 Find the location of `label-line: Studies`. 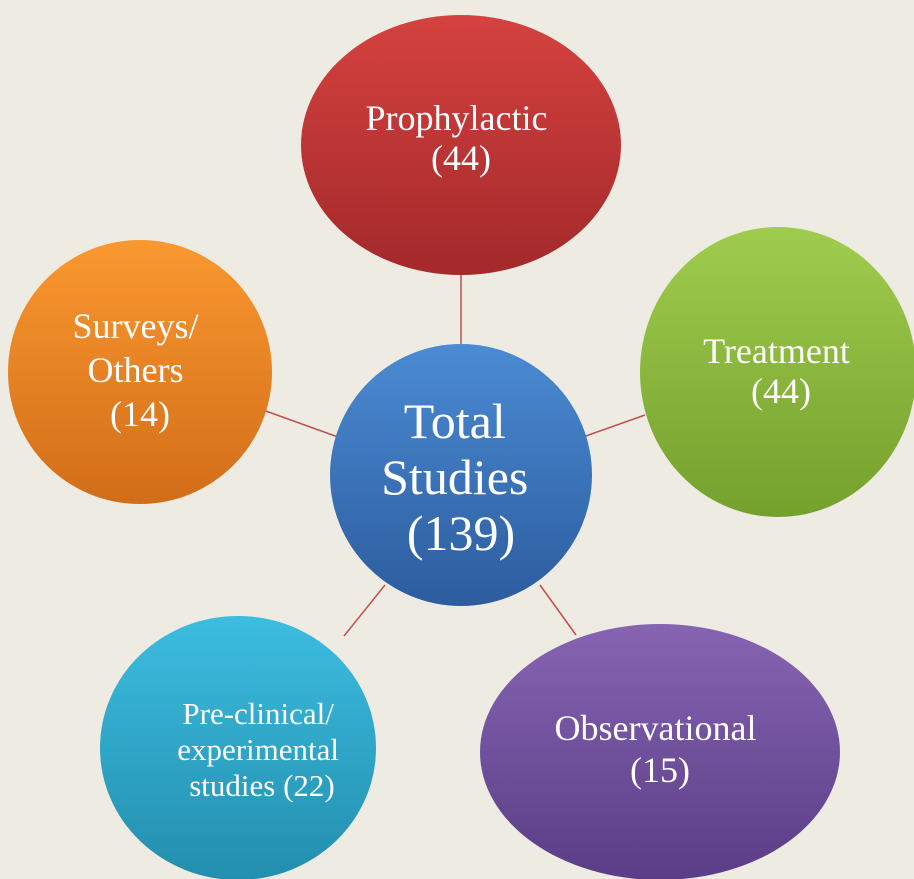

label-line: Studies is located at coordinates (454, 477).